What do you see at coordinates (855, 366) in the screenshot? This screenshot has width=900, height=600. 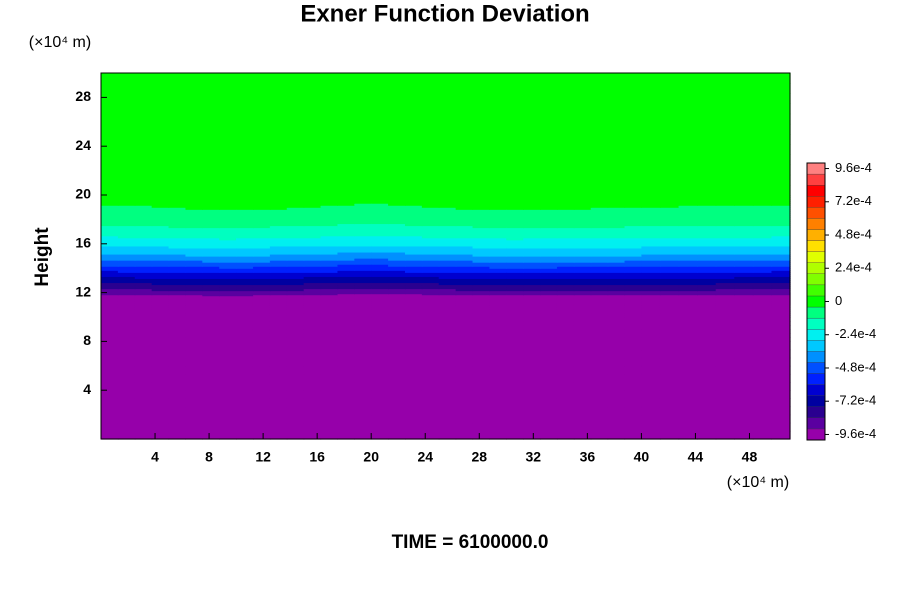 I see `colorbar-tick-label: -4.8e-4` at bounding box center [855, 366].